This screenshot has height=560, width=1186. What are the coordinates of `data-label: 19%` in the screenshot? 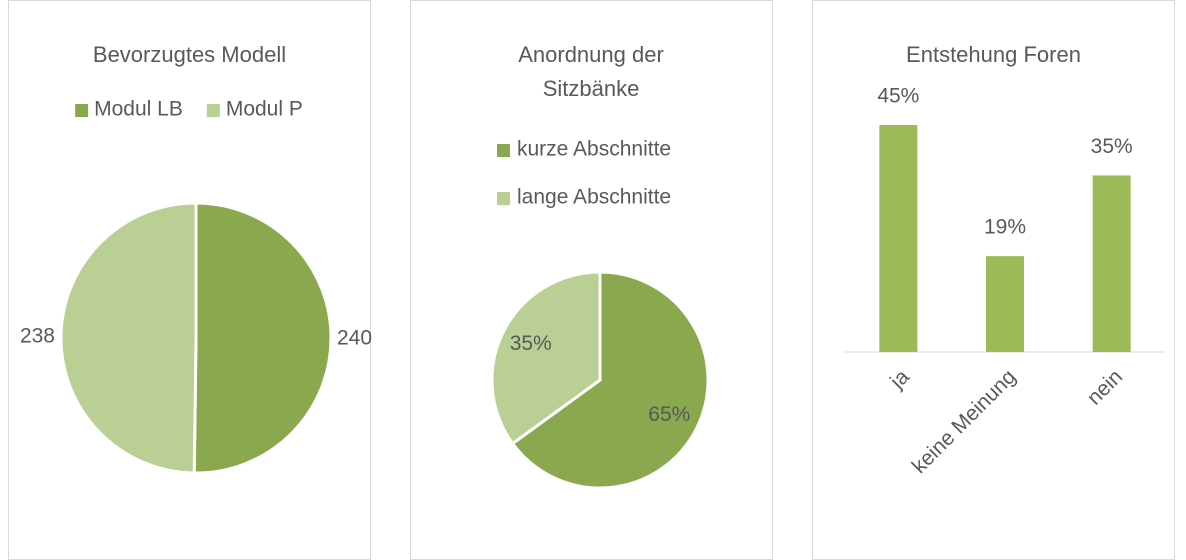 It's located at (1005, 227).